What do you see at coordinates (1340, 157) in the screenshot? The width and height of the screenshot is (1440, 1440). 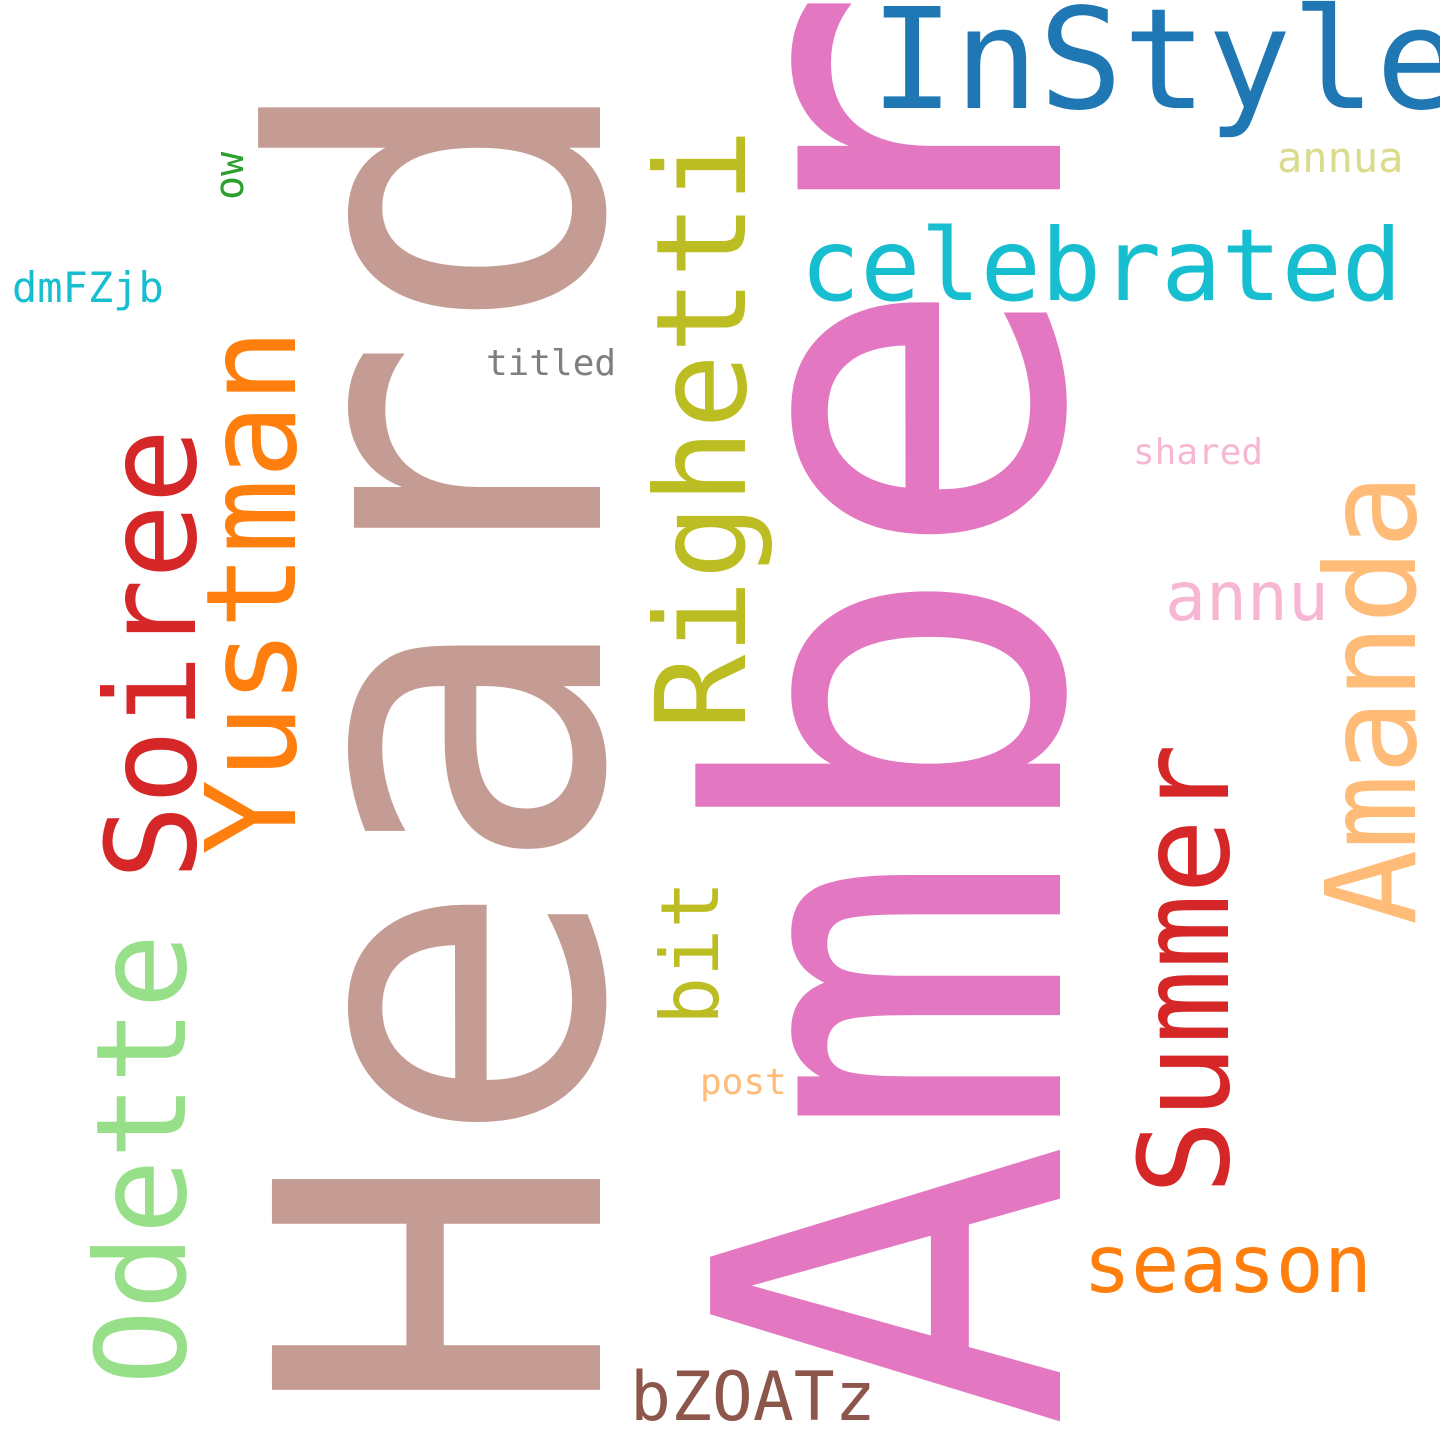 I see `word-annua: annua` at bounding box center [1340, 157].